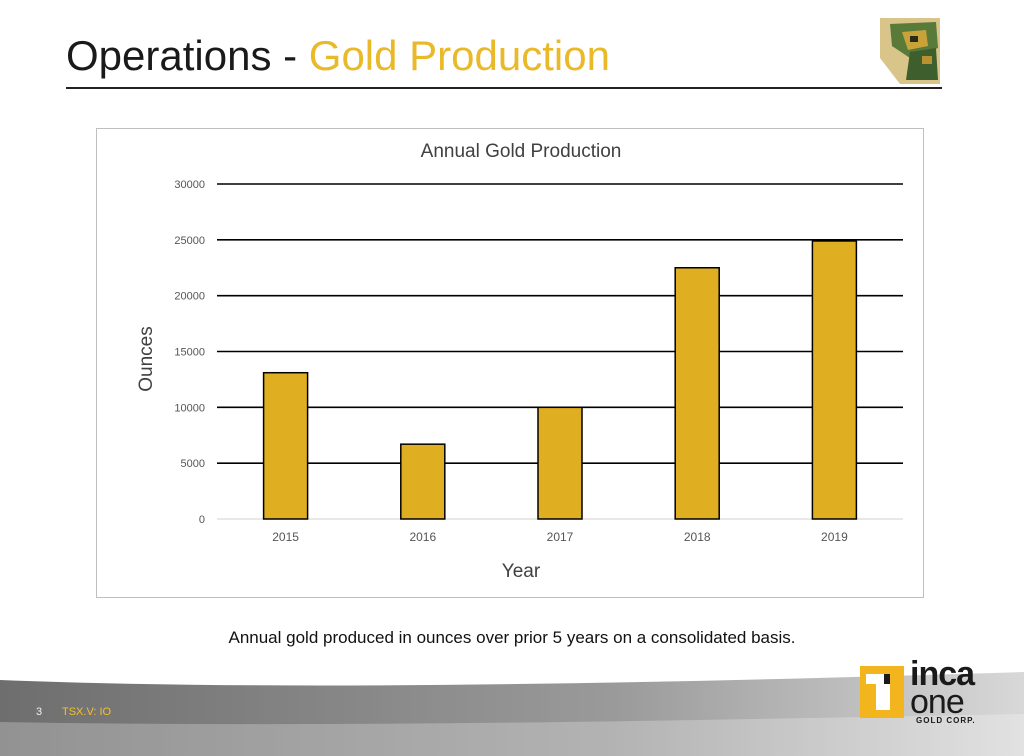  What do you see at coordinates (146, 358) in the screenshot?
I see `y-axis-label: Ounces` at bounding box center [146, 358].